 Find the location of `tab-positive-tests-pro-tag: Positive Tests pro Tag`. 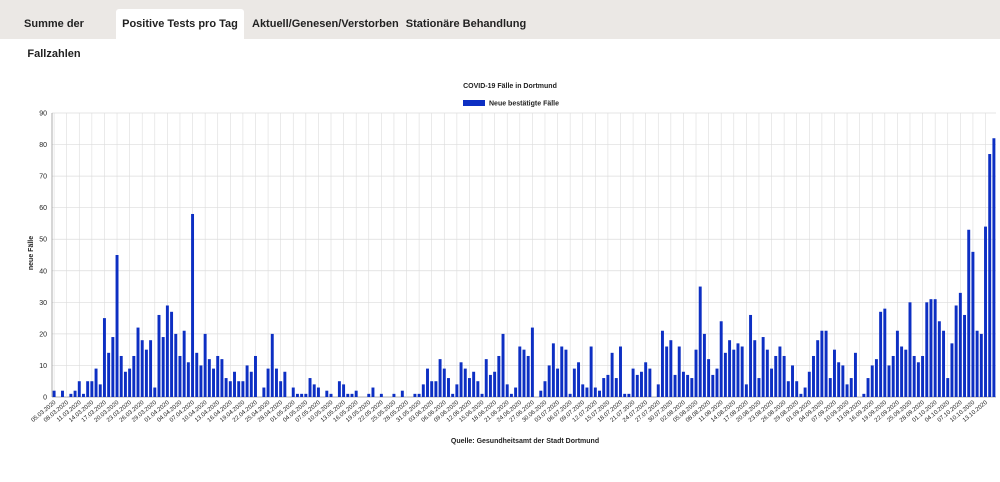

tab-positive-tests-pro-tag: Positive Tests pro Tag is located at coordinates (180, 24).